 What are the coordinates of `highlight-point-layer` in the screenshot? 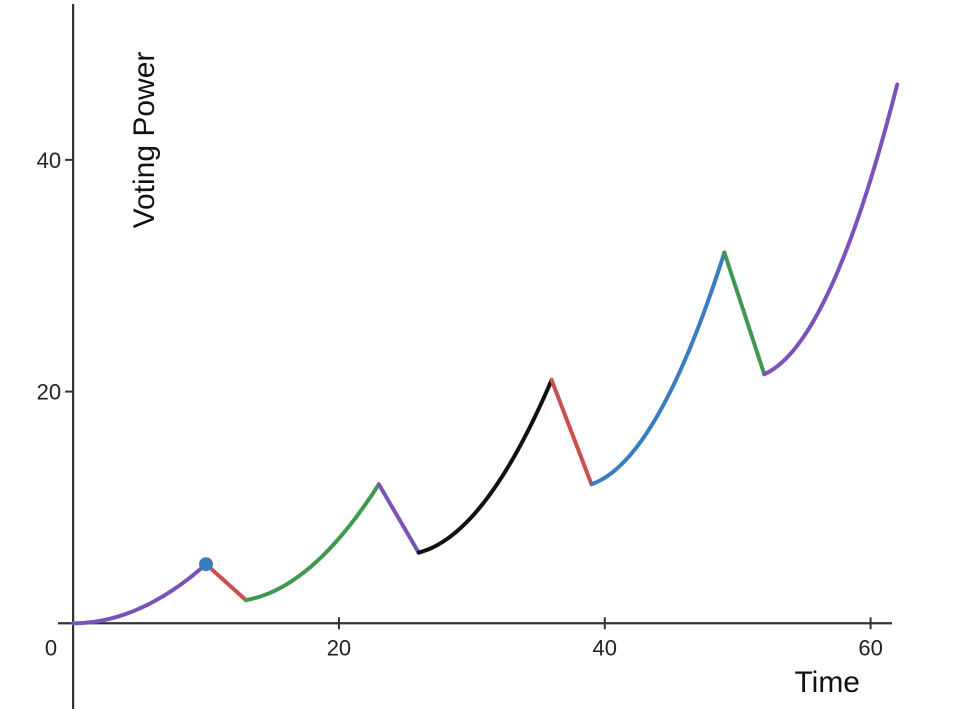 It's located at (206, 564).